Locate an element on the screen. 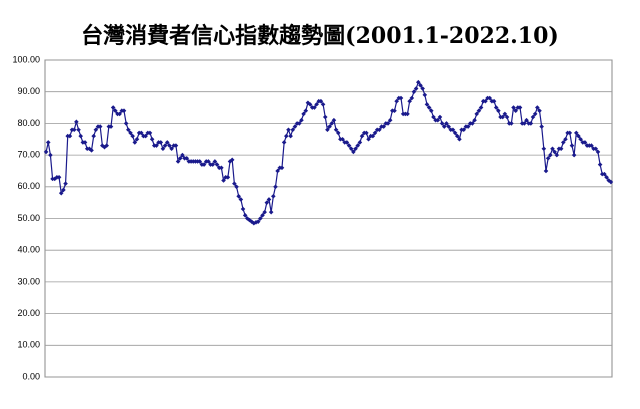  y-tick-label: 50.00 is located at coordinates (28, 218).